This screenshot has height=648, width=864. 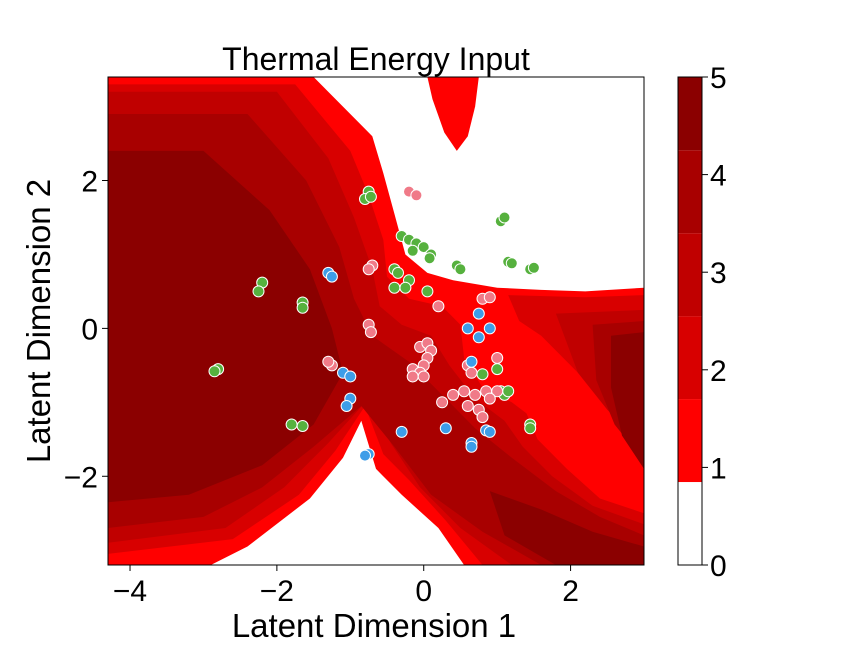 I want to click on colorbar-tick-label: 5, so click(x=718, y=78).